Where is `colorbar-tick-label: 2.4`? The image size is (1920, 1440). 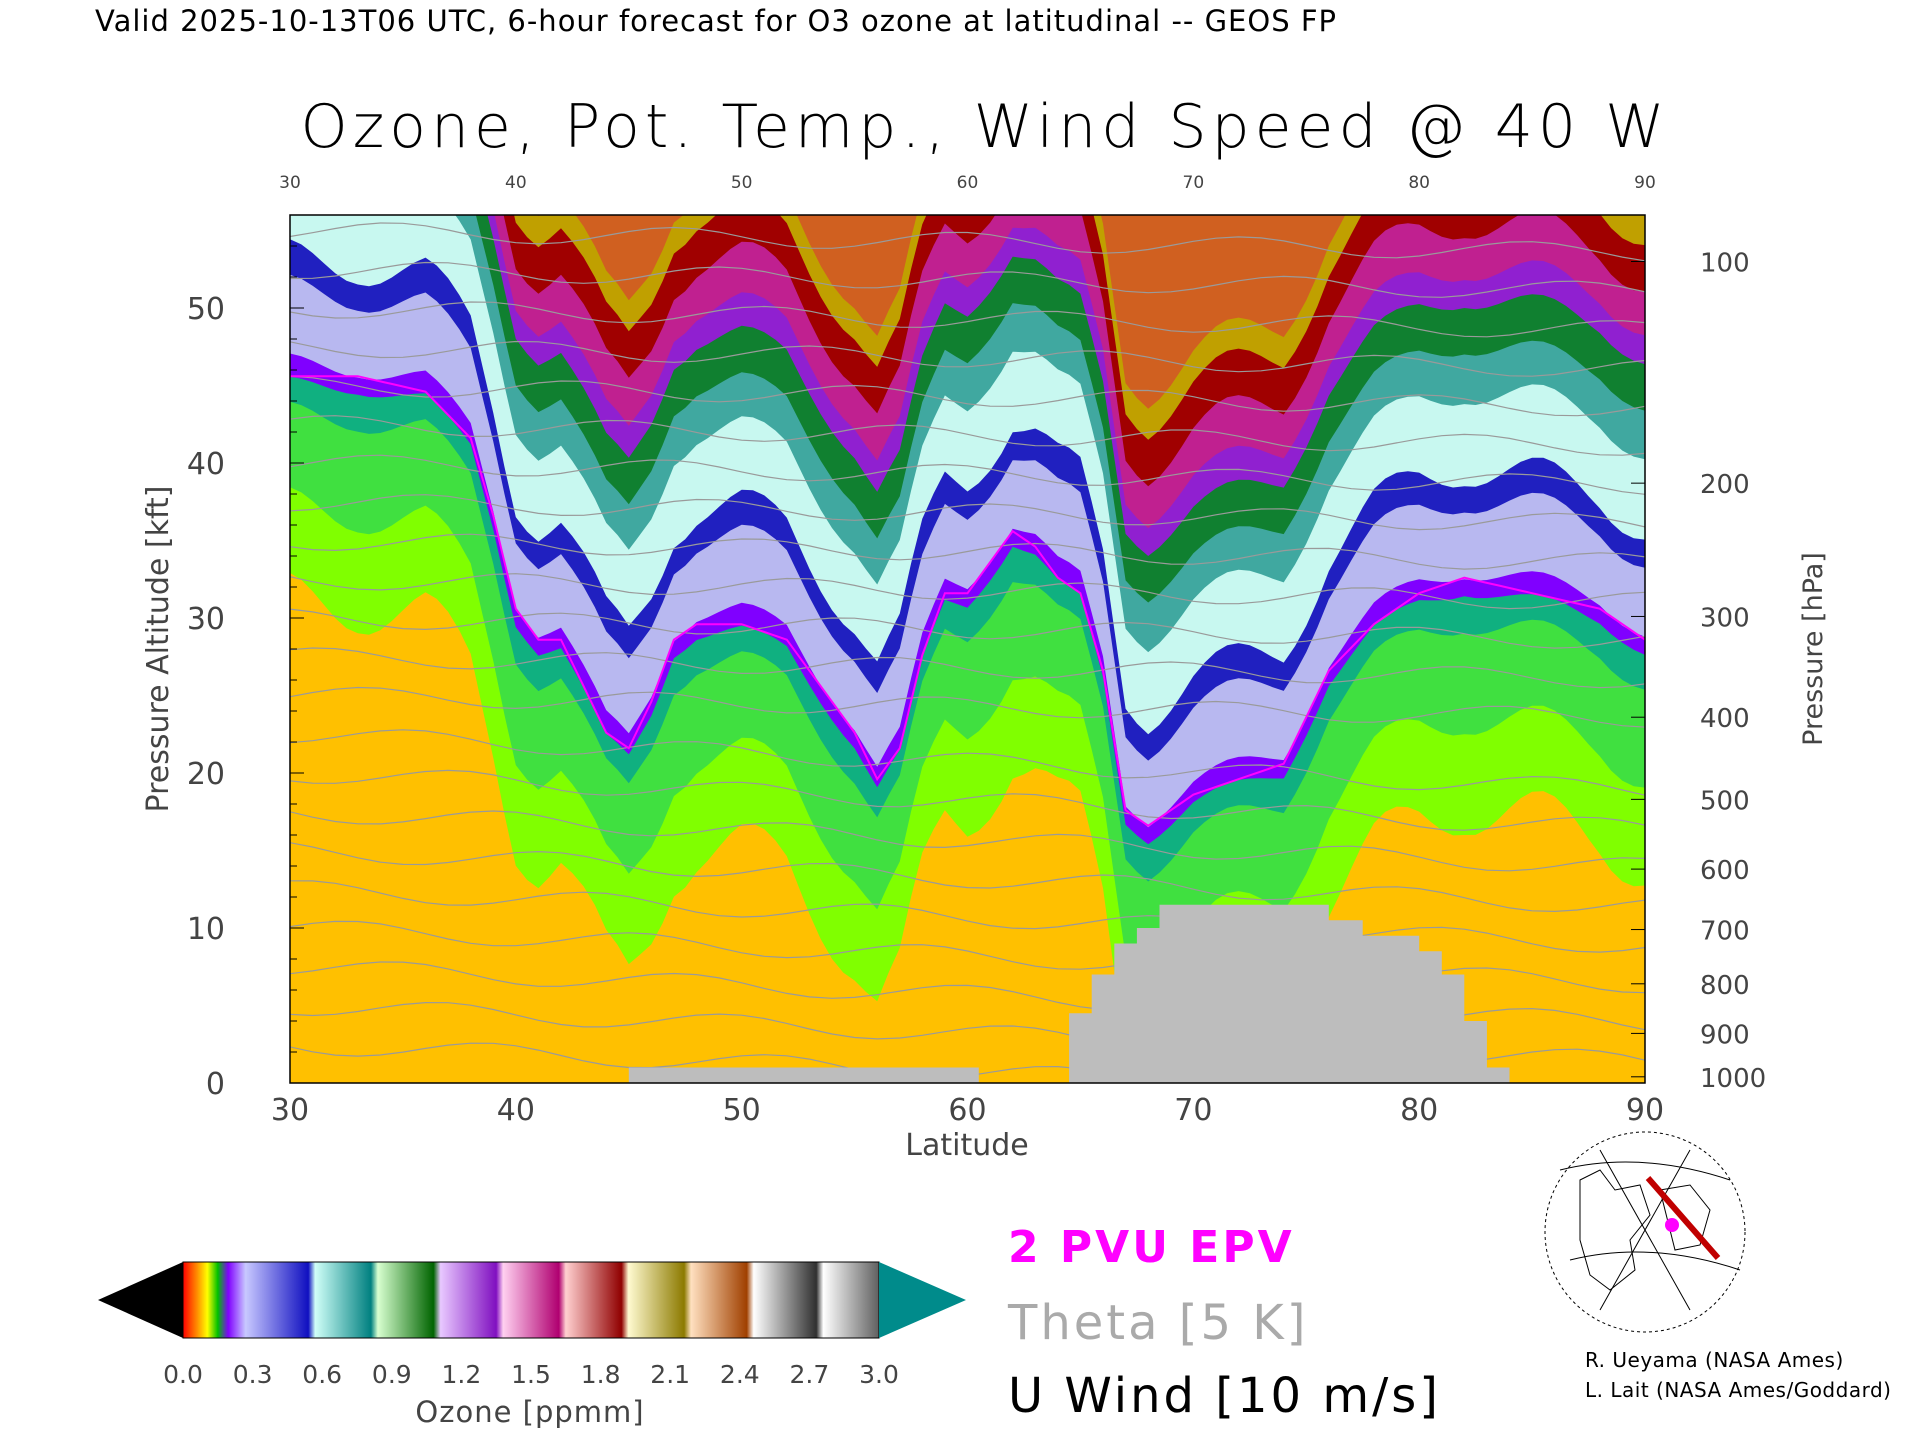
colorbar-tick-label: 2.4 is located at coordinates (739, 1374).